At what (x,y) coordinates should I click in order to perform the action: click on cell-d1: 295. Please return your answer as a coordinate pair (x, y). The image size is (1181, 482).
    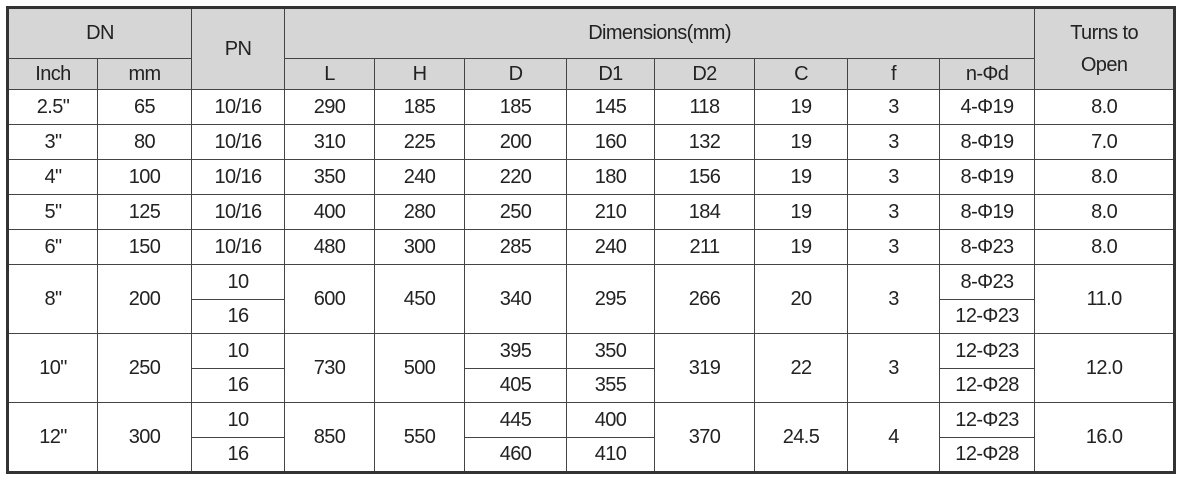
    Looking at the image, I should click on (610, 299).